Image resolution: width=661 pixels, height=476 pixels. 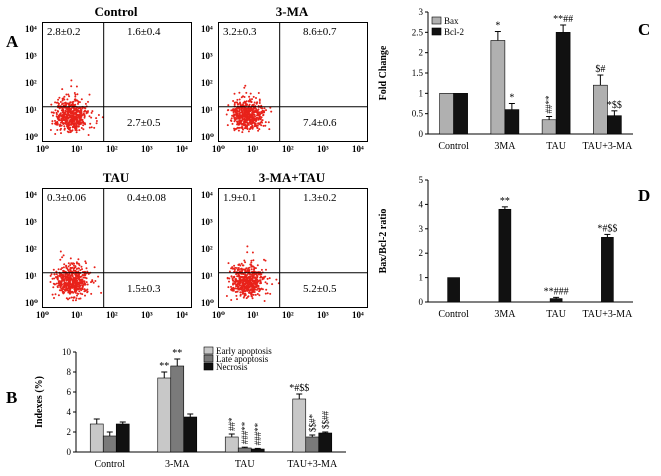 What do you see at coordinates (511, 98) in the screenshot?
I see `significance-marker: *` at bounding box center [511, 98].